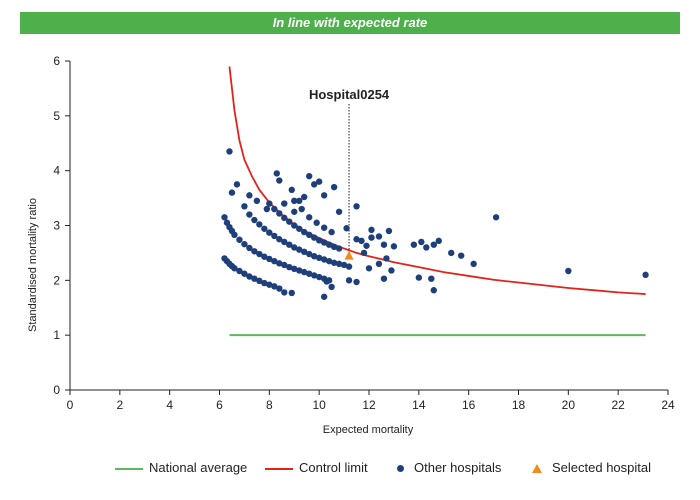  What do you see at coordinates (33, 265) in the screenshot?
I see `y-axis-label: Standardised mortality ratio` at bounding box center [33, 265].